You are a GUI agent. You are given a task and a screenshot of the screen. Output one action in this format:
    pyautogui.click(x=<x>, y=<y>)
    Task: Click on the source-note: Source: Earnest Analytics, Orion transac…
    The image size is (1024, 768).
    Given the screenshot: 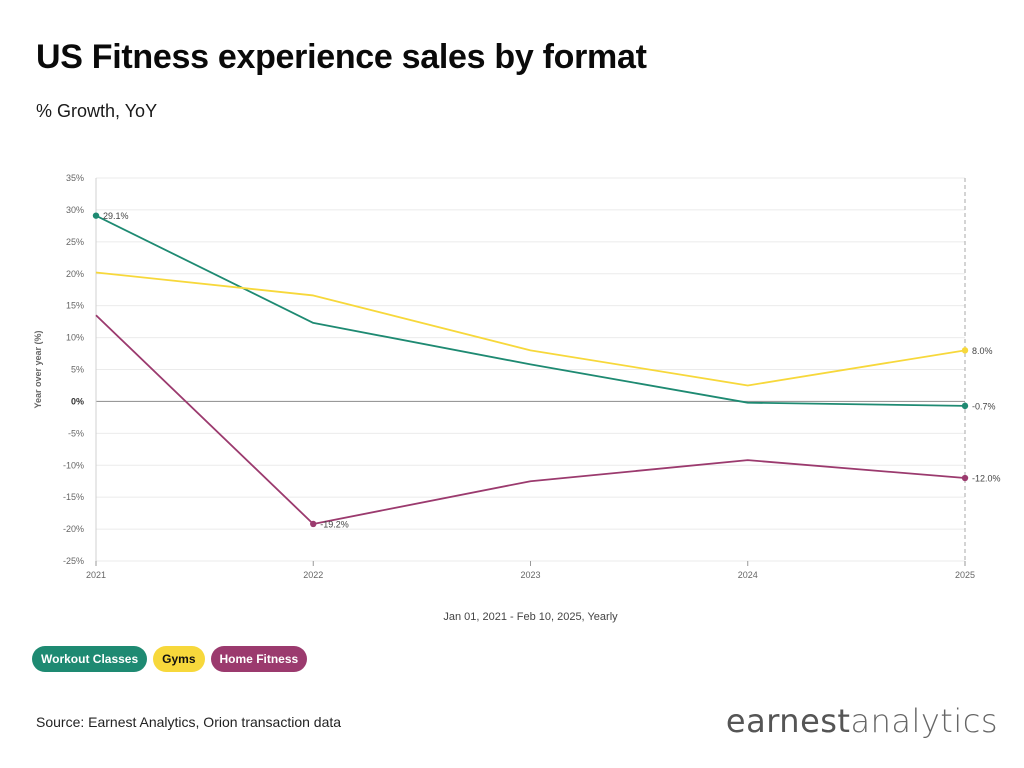 What is the action you would take?
    pyautogui.click(x=189, y=722)
    